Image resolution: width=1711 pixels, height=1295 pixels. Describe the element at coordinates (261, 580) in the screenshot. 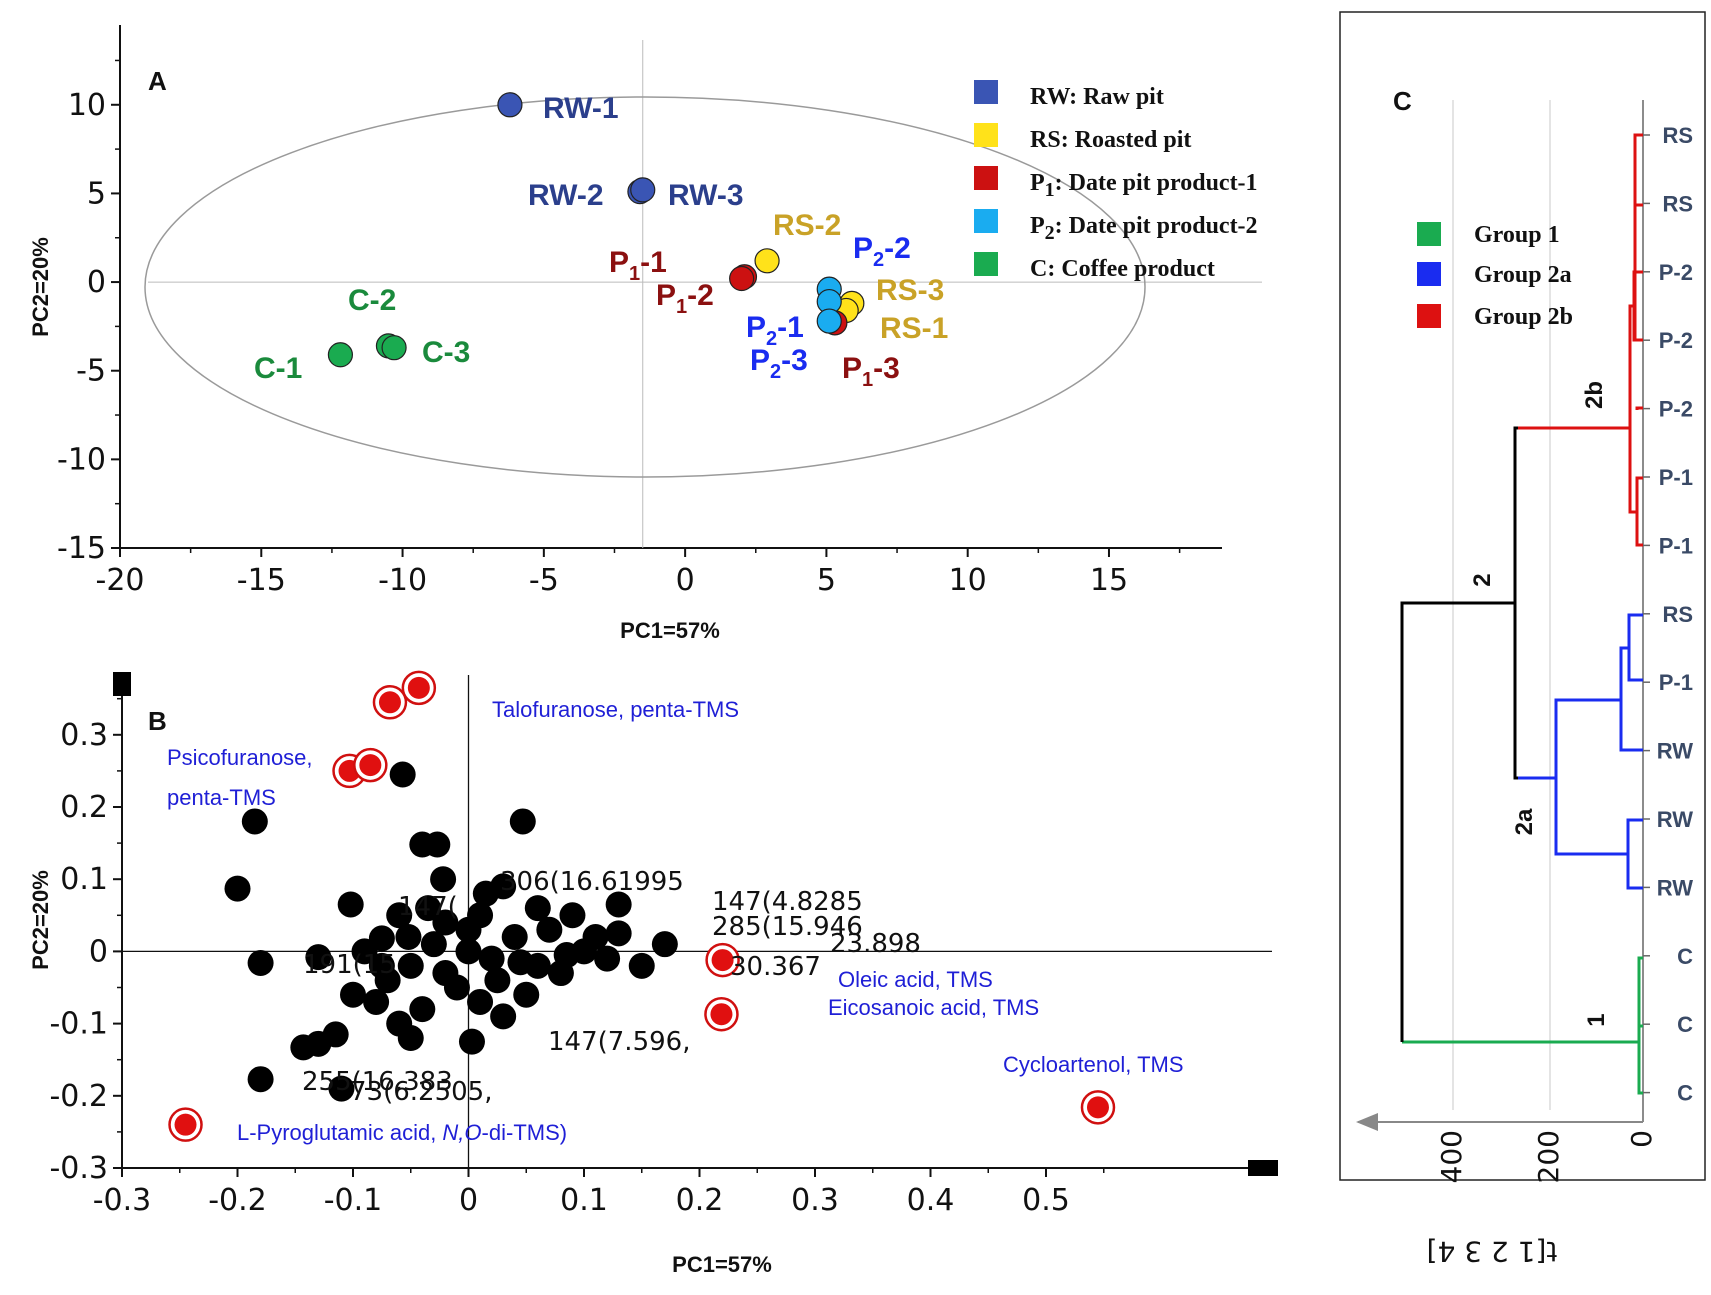

I see `a-x-tick-label: -15` at that location.